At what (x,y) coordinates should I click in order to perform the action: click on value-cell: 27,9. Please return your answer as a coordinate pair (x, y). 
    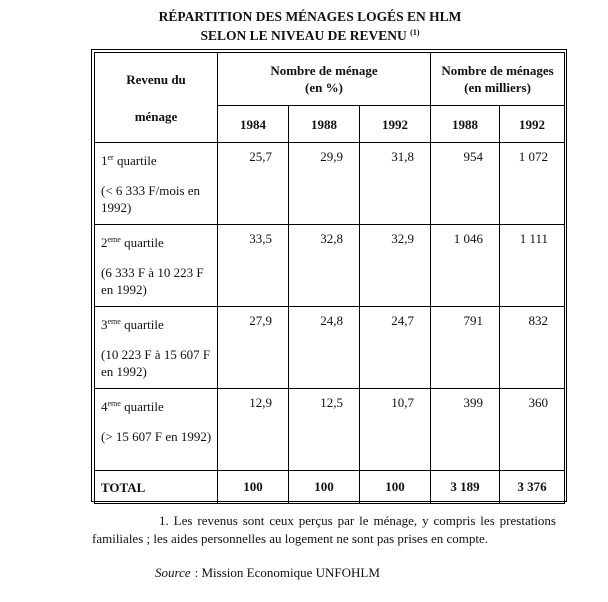
    Looking at the image, I should click on (253, 347).